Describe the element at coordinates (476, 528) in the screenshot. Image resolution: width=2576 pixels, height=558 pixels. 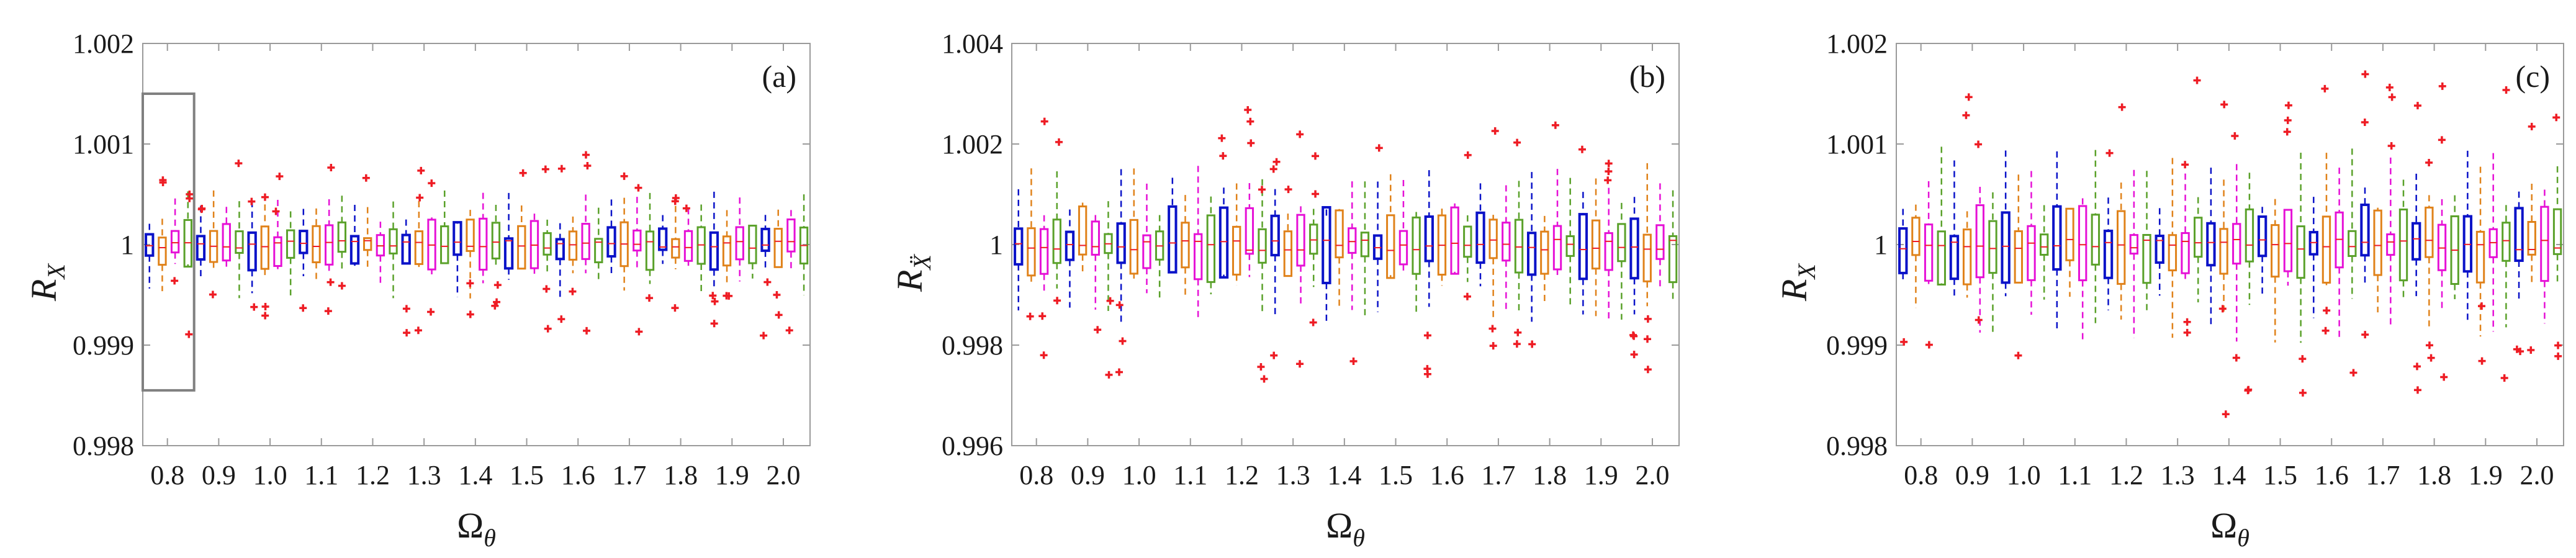
I see `x-axis-label: Ωθ` at that location.